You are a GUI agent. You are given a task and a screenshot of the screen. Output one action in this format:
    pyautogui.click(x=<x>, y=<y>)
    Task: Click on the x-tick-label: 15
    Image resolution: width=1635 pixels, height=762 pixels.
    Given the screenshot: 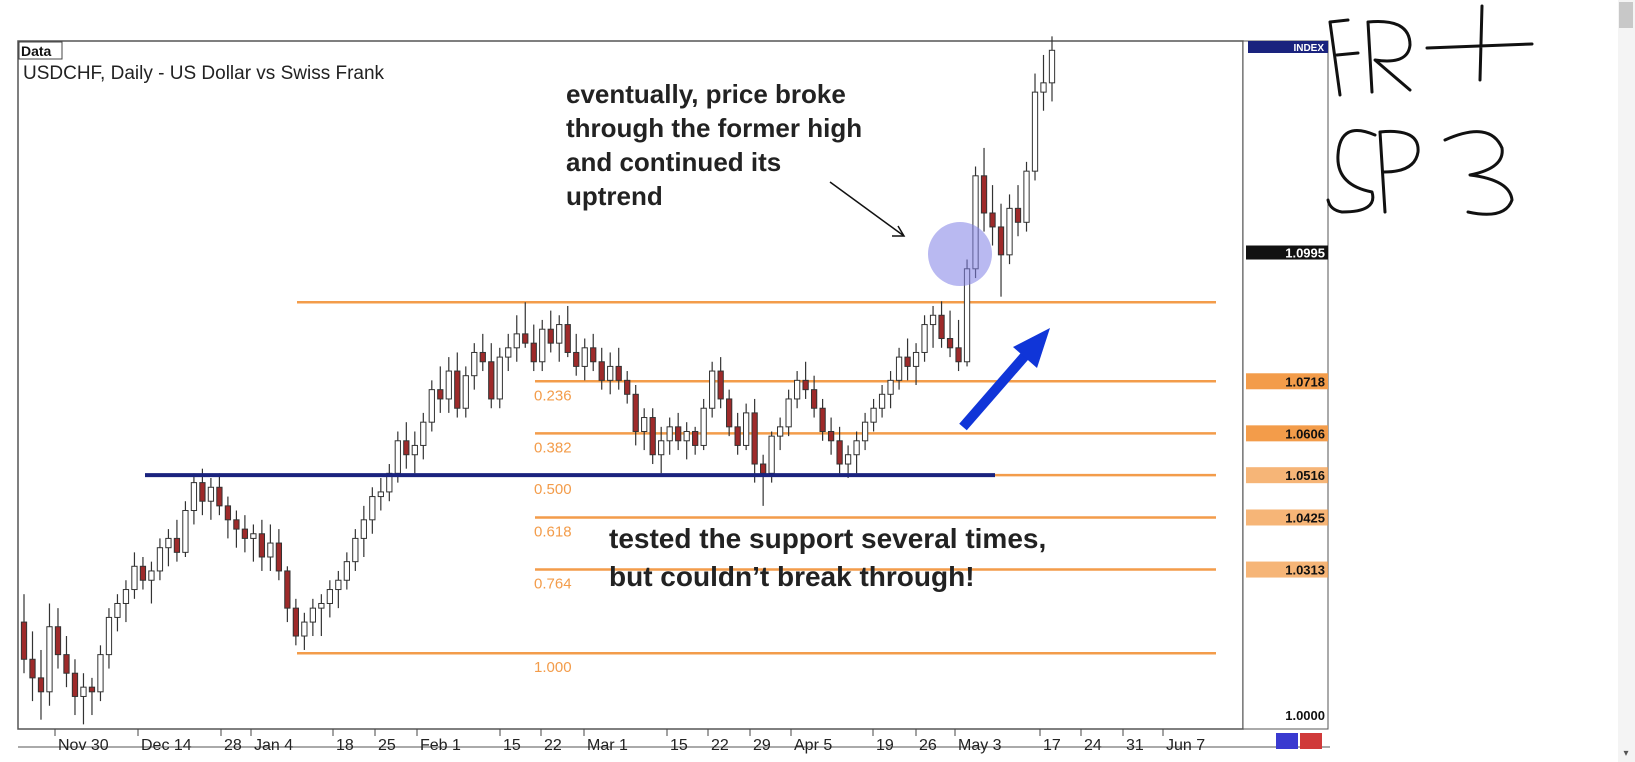 What is the action you would take?
    pyautogui.click(x=512, y=745)
    